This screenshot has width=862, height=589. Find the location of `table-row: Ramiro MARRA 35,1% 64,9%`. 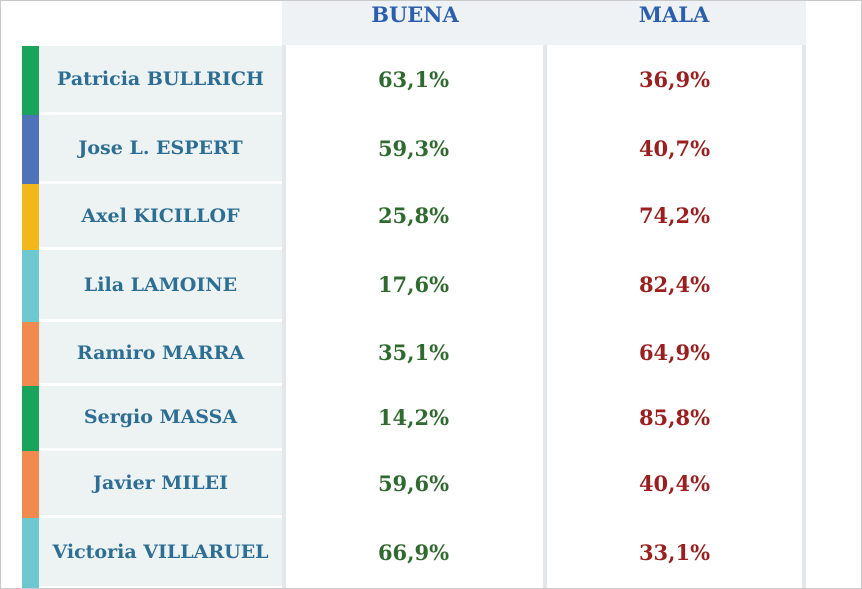

table-row: Ramiro MARRA 35,1% 64,9% is located at coordinates (413, 354).